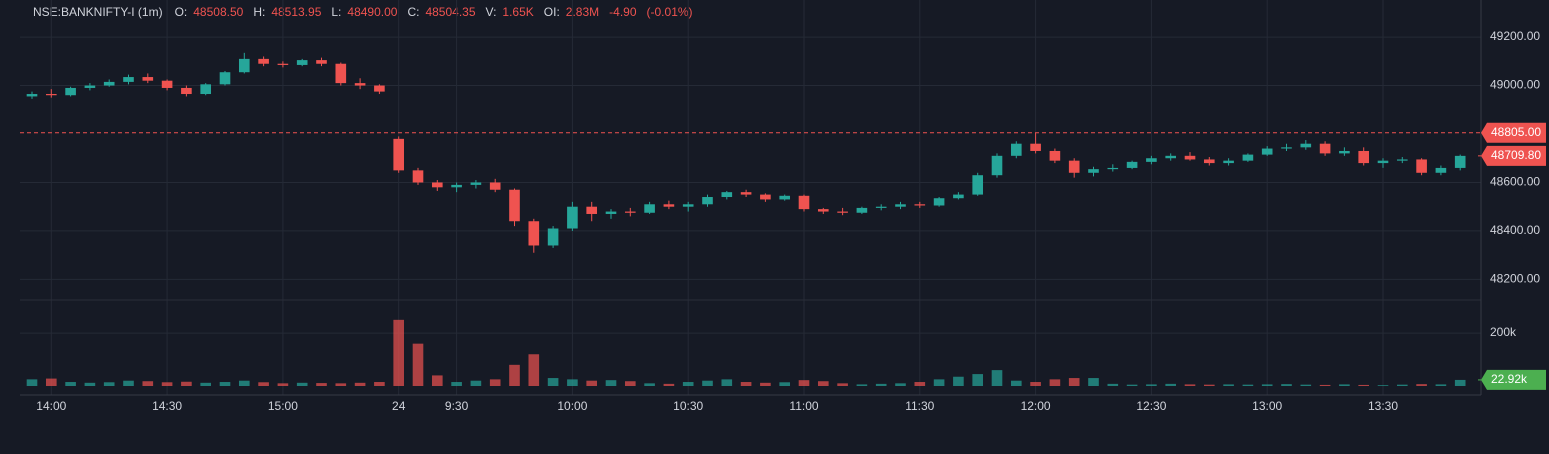 The width and height of the screenshot is (1549, 454). I want to click on volume-tick-label: 200k, so click(1503, 332).